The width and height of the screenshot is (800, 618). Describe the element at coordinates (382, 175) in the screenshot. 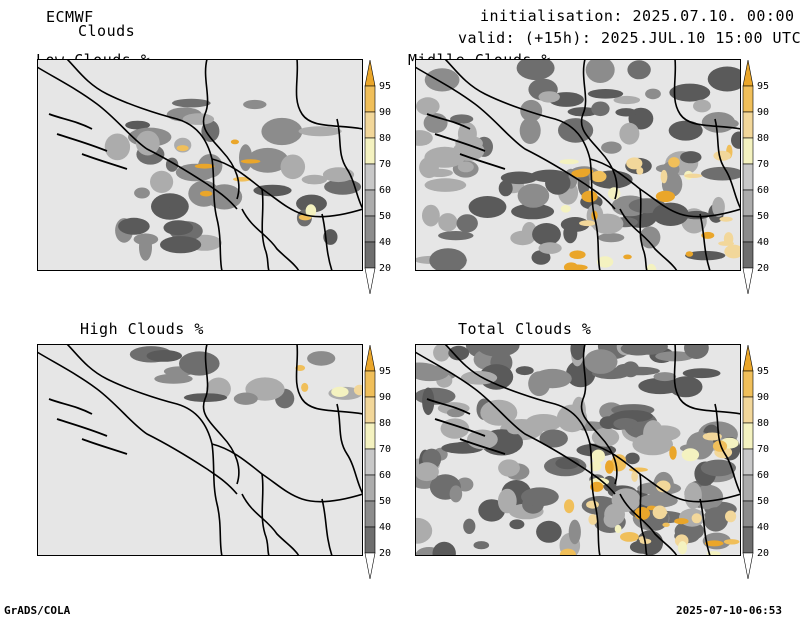

I see `colorbar-top-left: 20 40 50 60 70 80 90 95` at that location.